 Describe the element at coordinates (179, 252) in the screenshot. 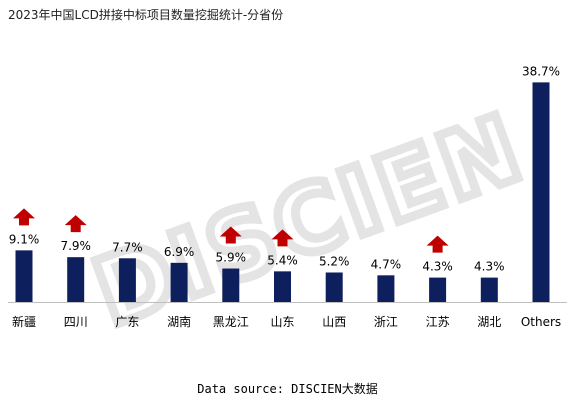

I see `data-label-3: 6.9%` at that location.